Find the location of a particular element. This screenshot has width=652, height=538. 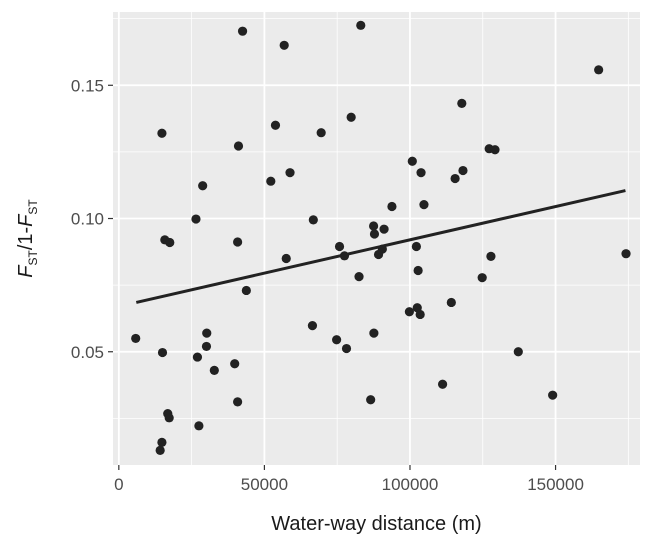

y-axis-ticks: 0.05 0.10 0.15 is located at coordinates (92, 219).